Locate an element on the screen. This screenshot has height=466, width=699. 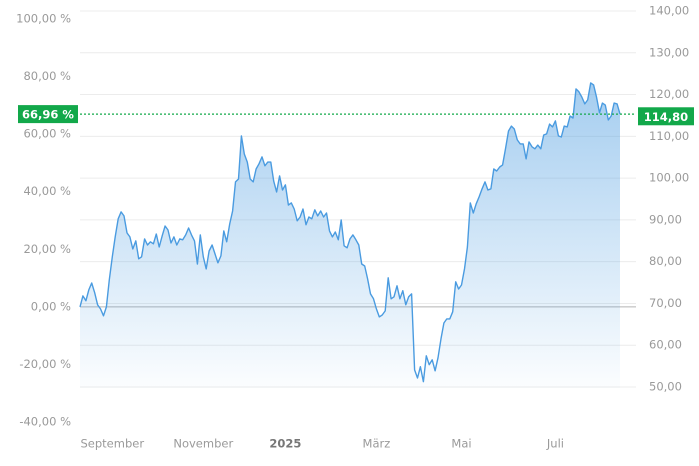
x-tick-label: März is located at coordinates (377, 444).